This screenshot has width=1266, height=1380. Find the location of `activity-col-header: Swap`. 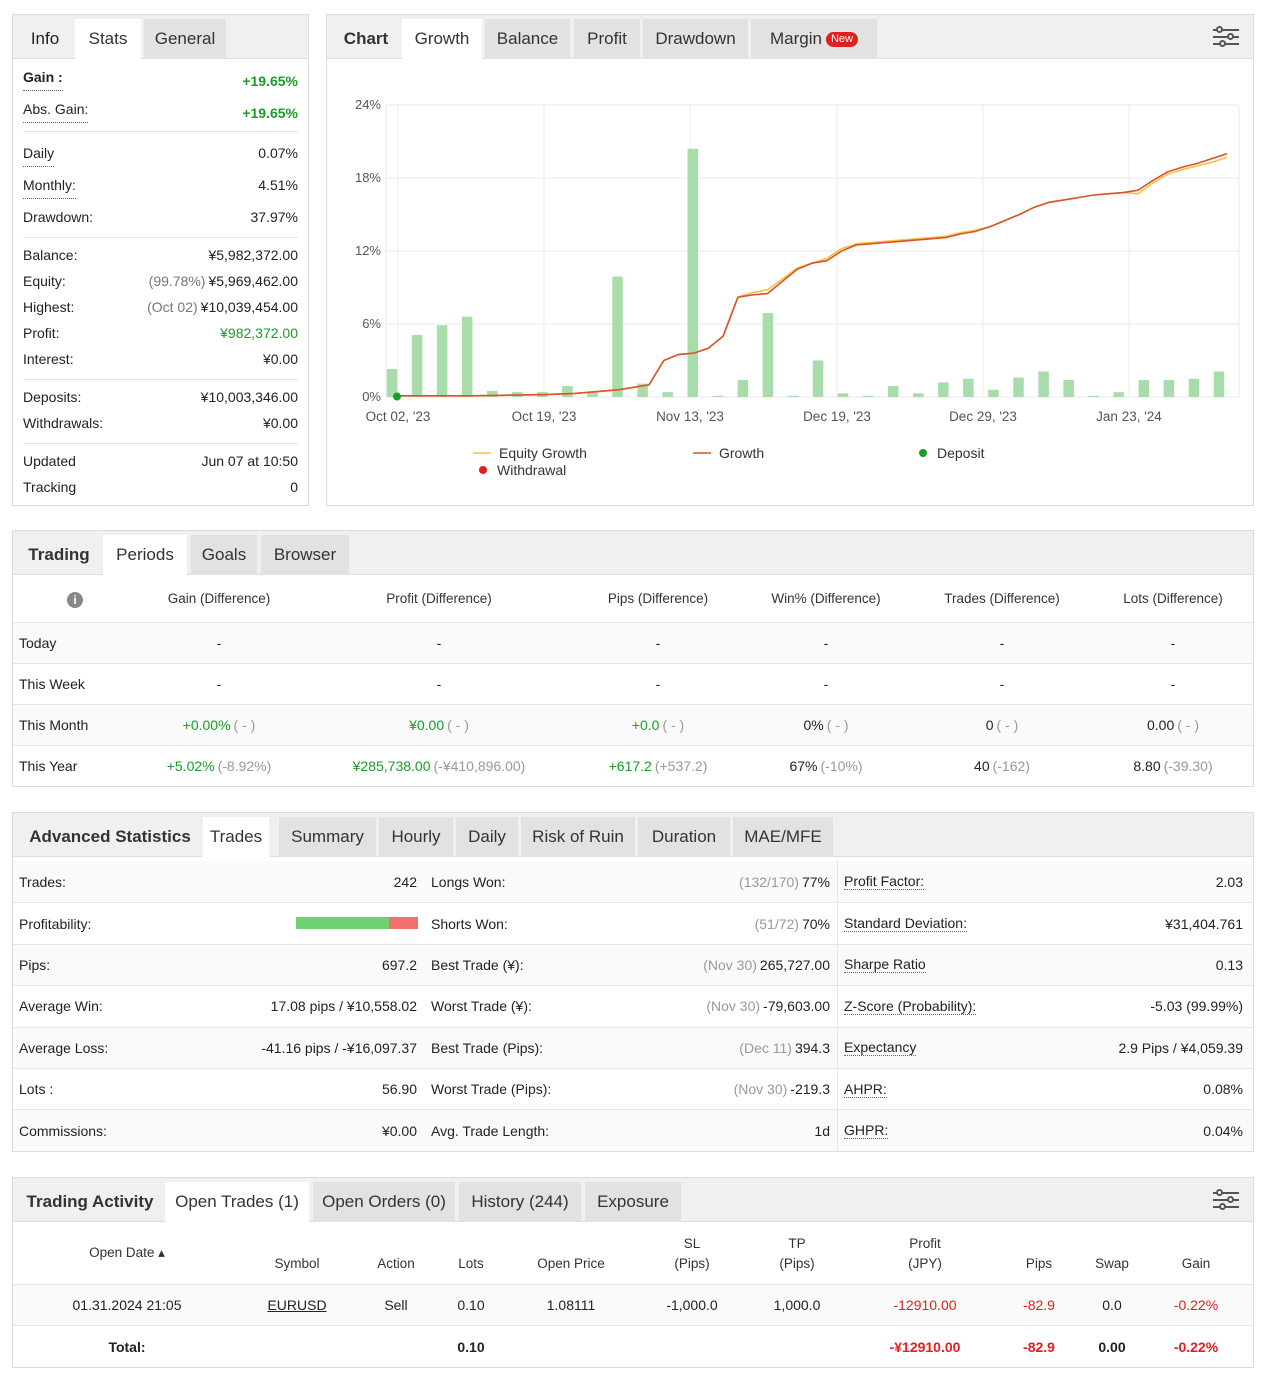

activity-col-header: Swap is located at coordinates (1112, 1263).